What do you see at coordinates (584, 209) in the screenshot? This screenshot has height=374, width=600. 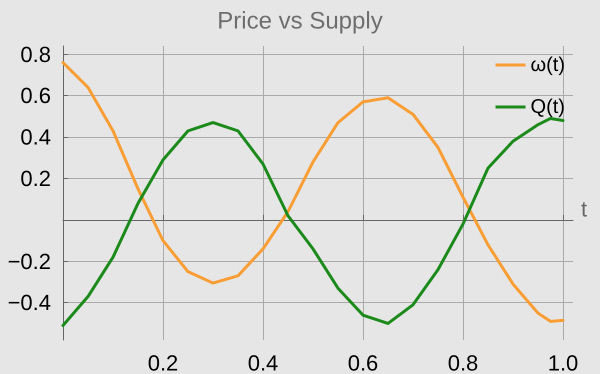 I see `x-axis-title: t` at bounding box center [584, 209].